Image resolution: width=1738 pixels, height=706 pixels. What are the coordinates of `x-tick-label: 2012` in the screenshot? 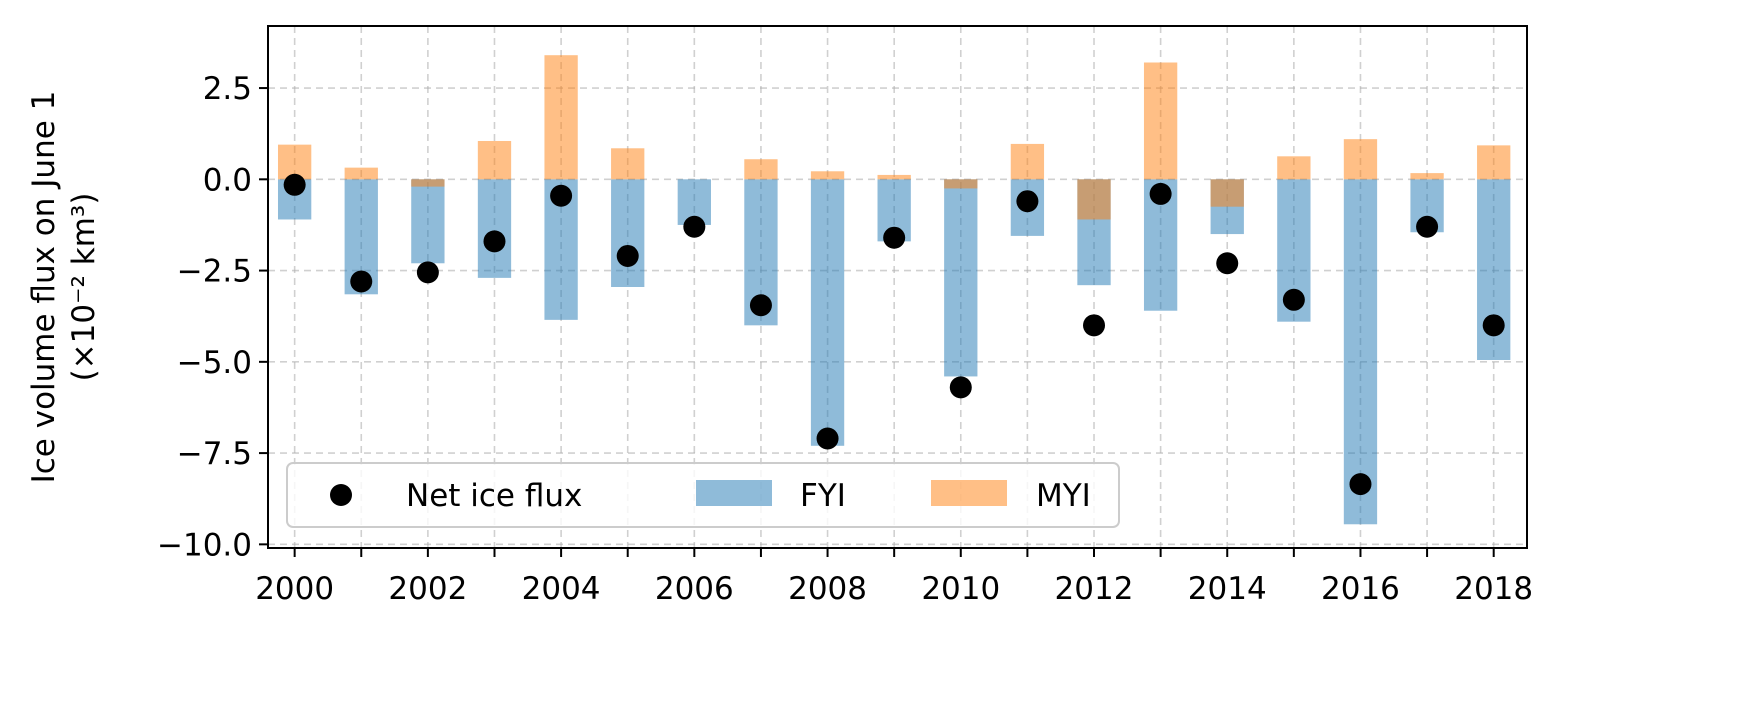 It's located at (1094, 589).